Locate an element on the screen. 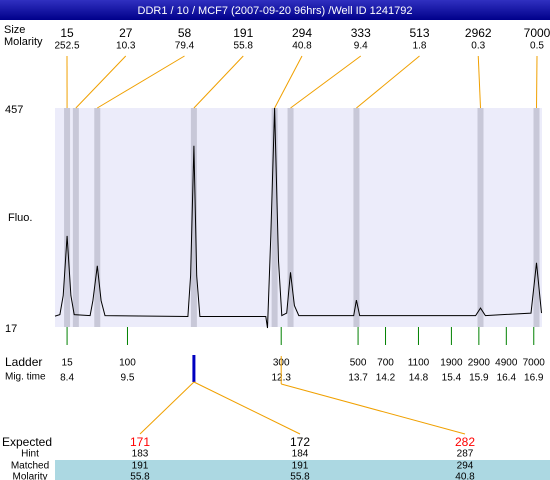 The width and height of the screenshot is (550, 480). peak-molarity: 10.3 is located at coordinates (126, 46).